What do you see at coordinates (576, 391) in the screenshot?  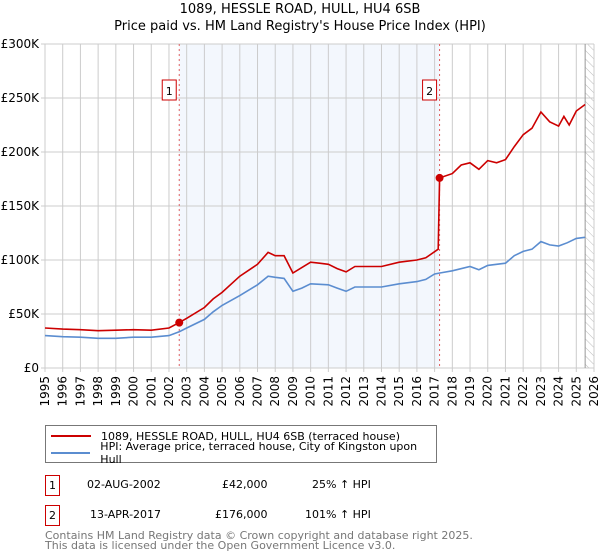 I see `x-tick-label: 2025` at bounding box center [576, 391].